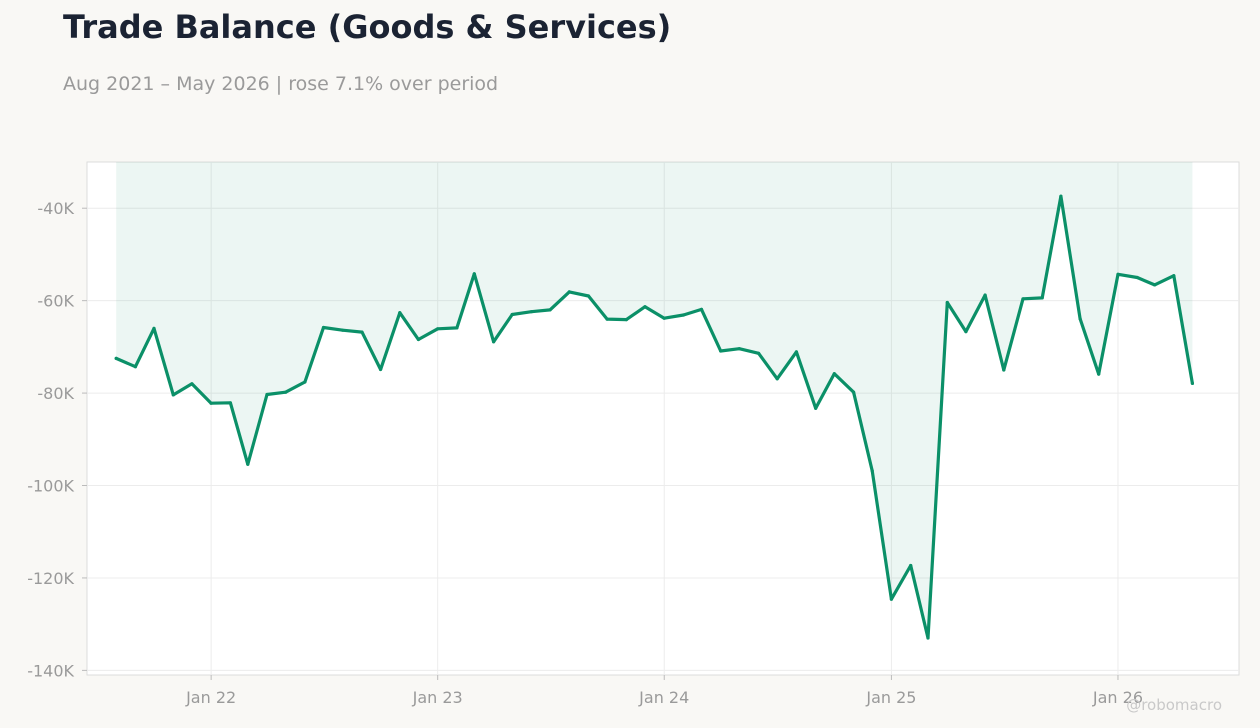 This screenshot has height=728, width=1260. I want to click on y-tick-label: -60K, so click(55, 301).